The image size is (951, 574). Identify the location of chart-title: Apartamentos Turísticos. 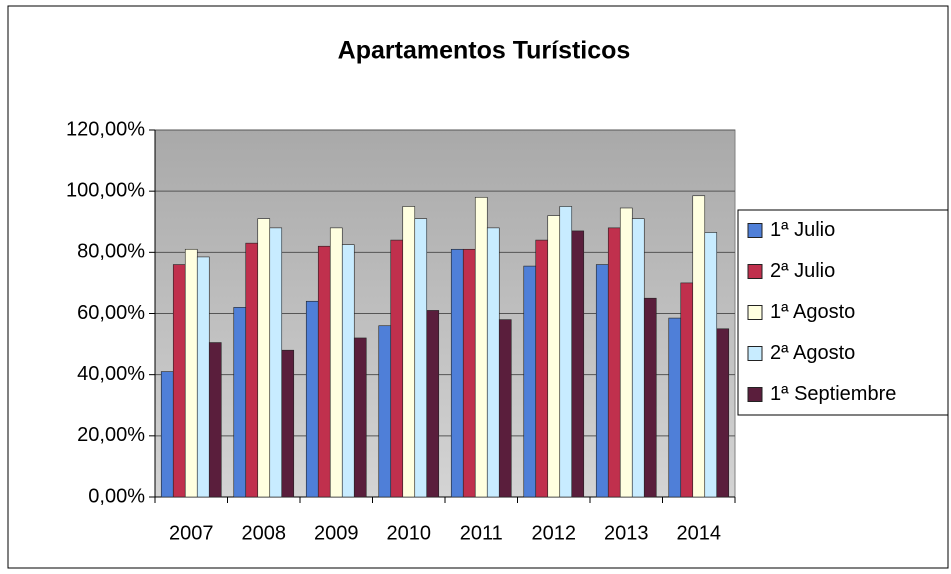
(484, 51).